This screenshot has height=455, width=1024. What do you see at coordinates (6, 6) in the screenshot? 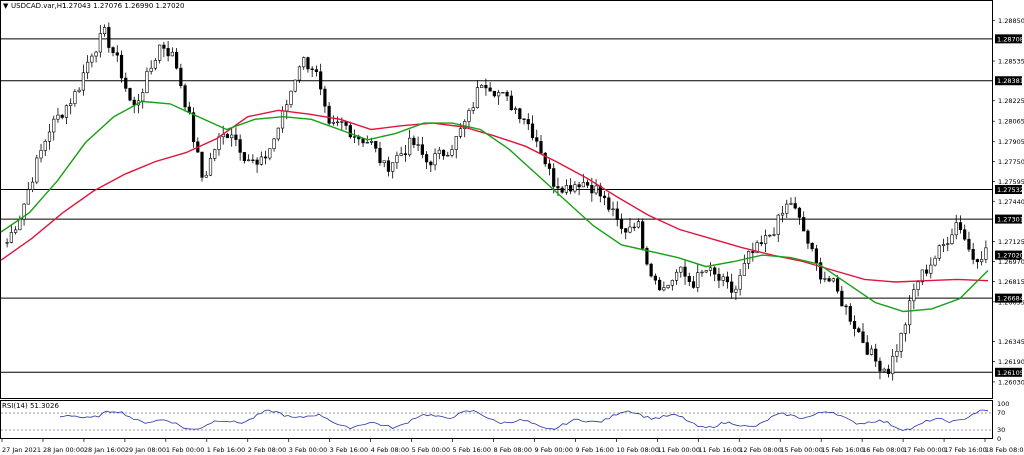
I see `collapse-arrow-icon: ▼` at bounding box center [6, 6].